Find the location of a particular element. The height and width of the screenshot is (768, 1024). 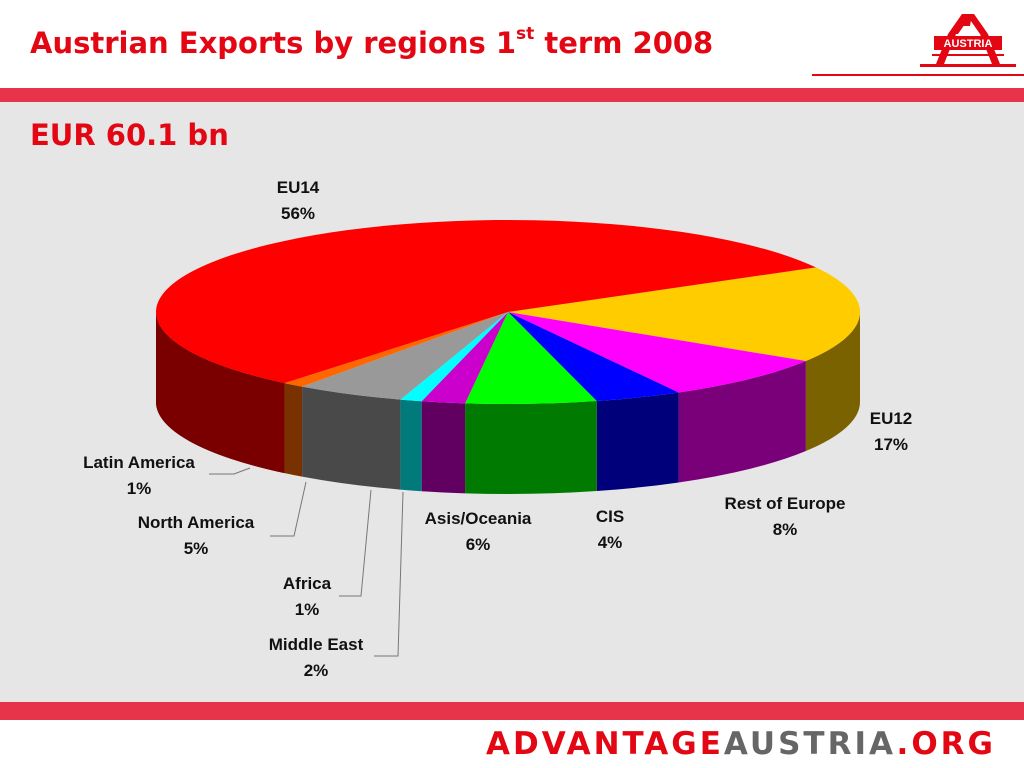

value-middle-east: 2% is located at coordinates (316, 670).